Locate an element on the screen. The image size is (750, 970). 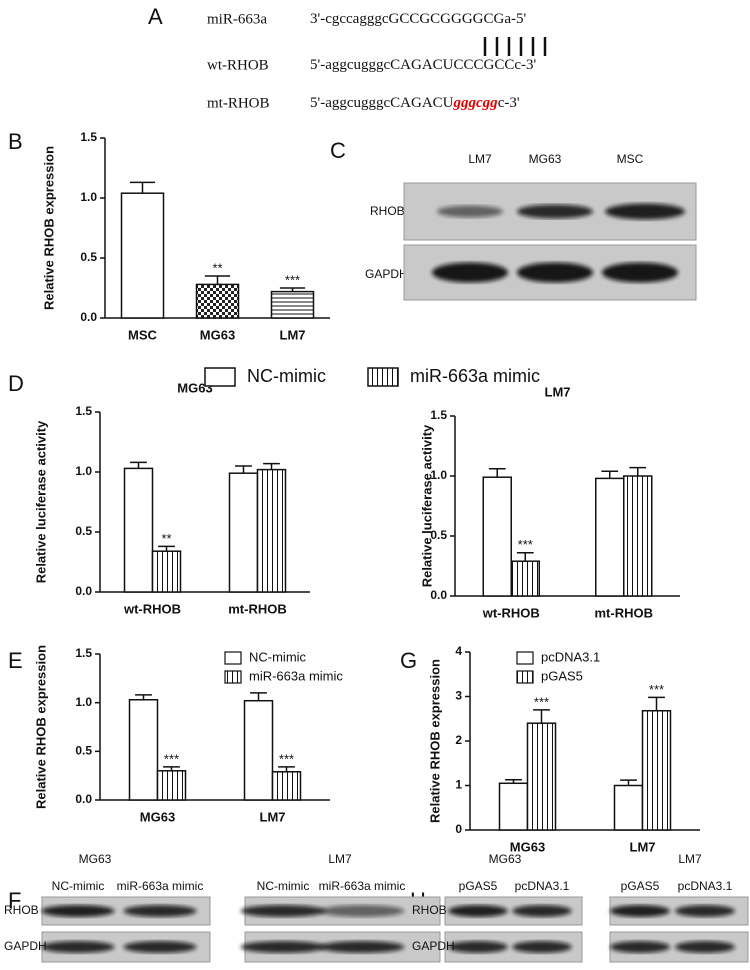
sequence-part: 3'-cgccagggcGCCGCGGGGCGa-5' is located at coordinates (418, 19).